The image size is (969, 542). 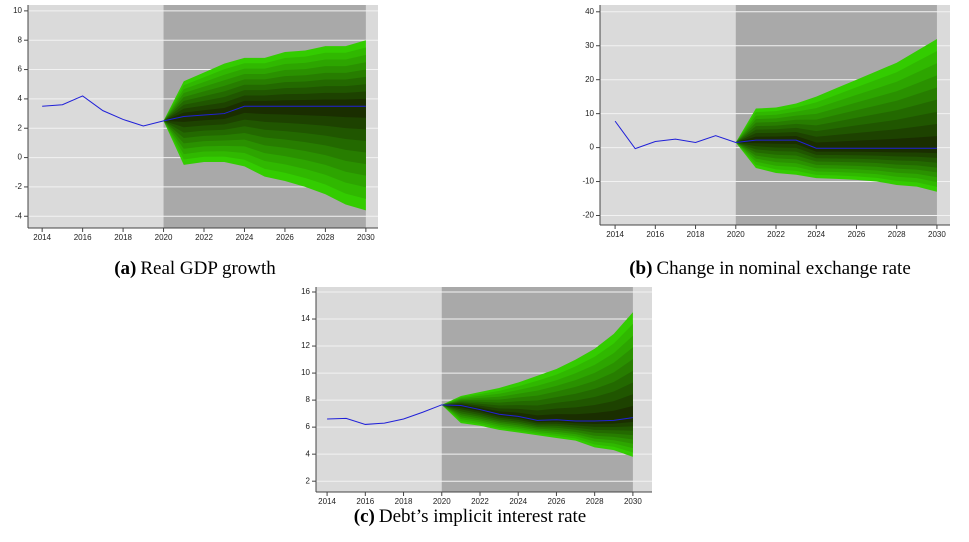 I want to click on y-tick-label: 12, so click(x=305, y=345).